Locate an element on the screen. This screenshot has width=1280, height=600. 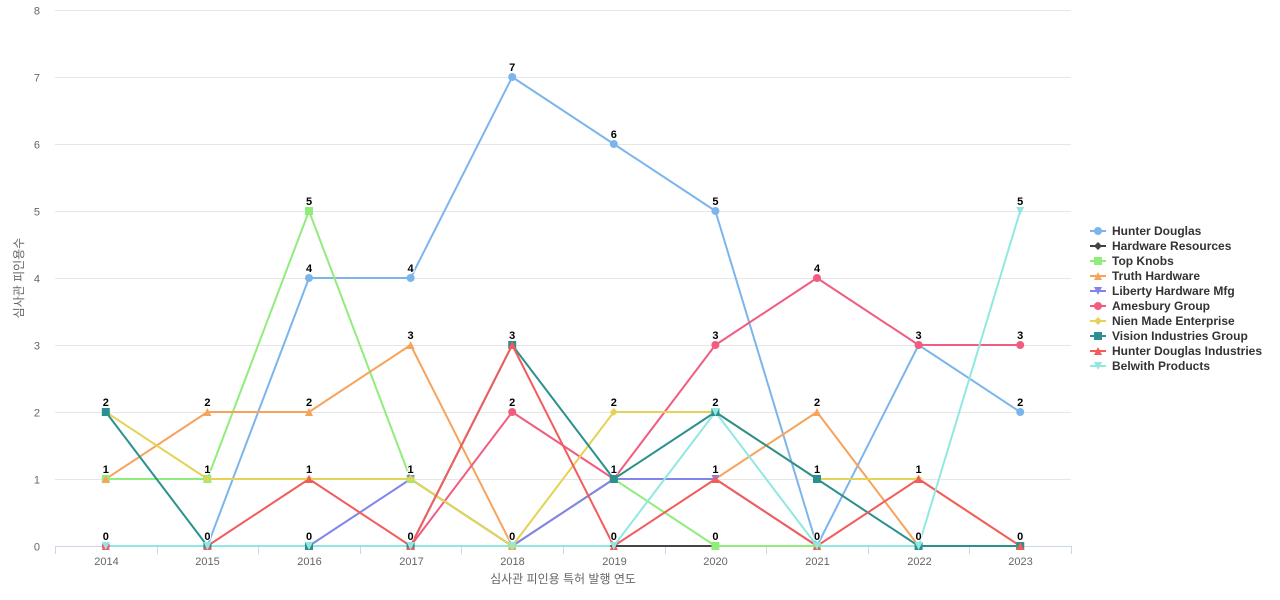
legend-item: Nien Made Enterprise is located at coordinates (1176, 320).